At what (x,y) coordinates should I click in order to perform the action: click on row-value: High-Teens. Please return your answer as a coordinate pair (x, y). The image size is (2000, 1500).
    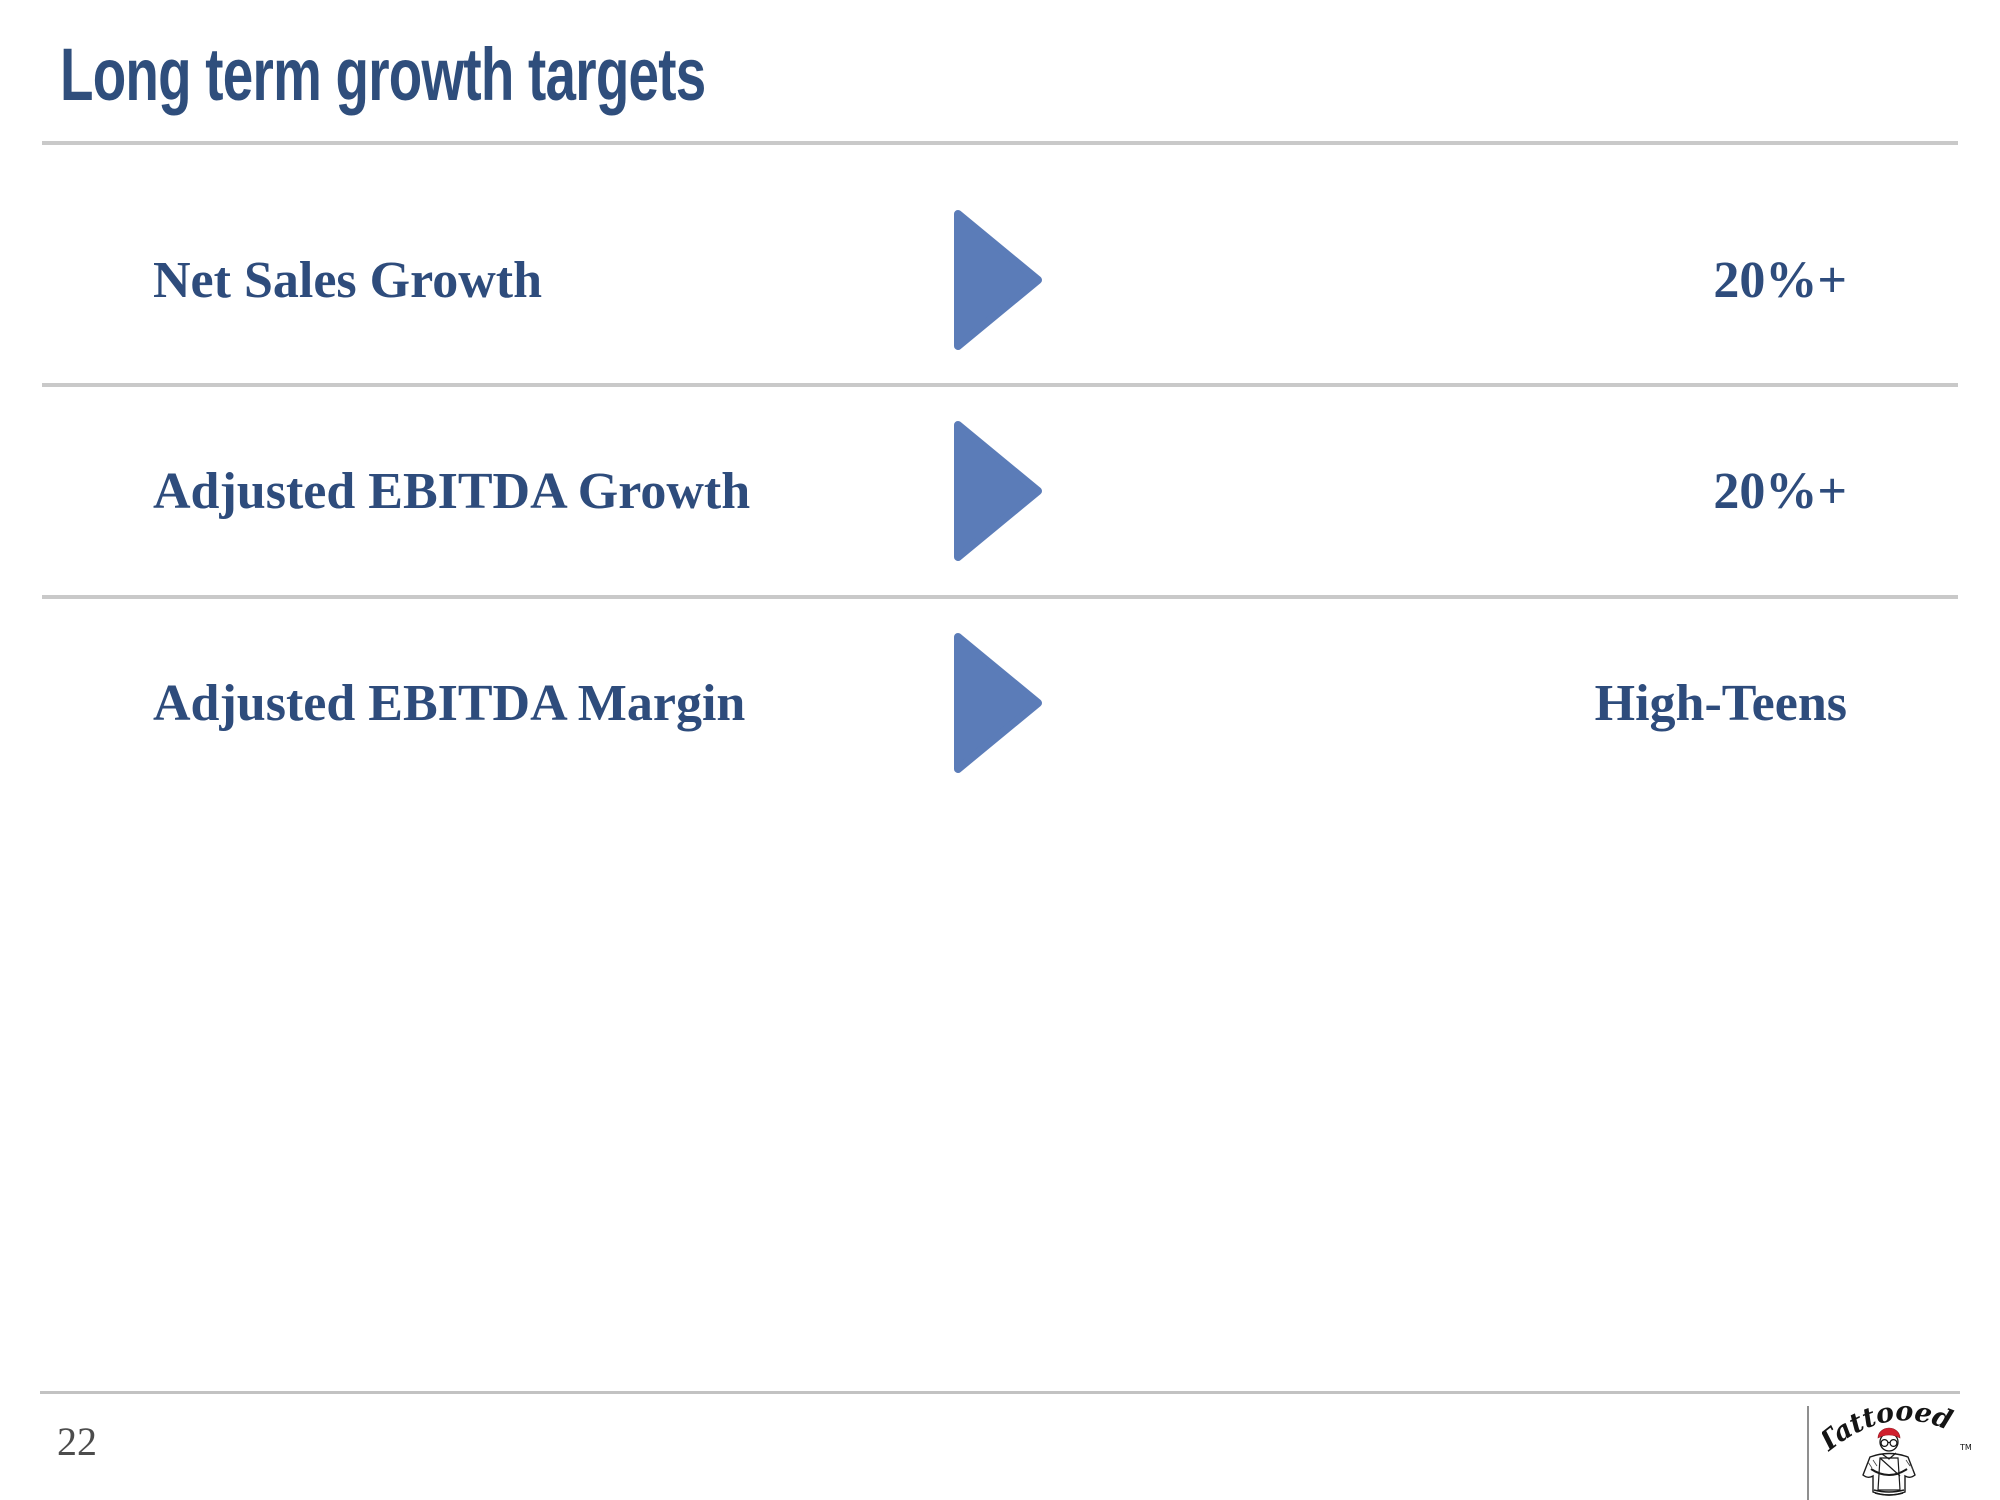
    Looking at the image, I should click on (1720, 703).